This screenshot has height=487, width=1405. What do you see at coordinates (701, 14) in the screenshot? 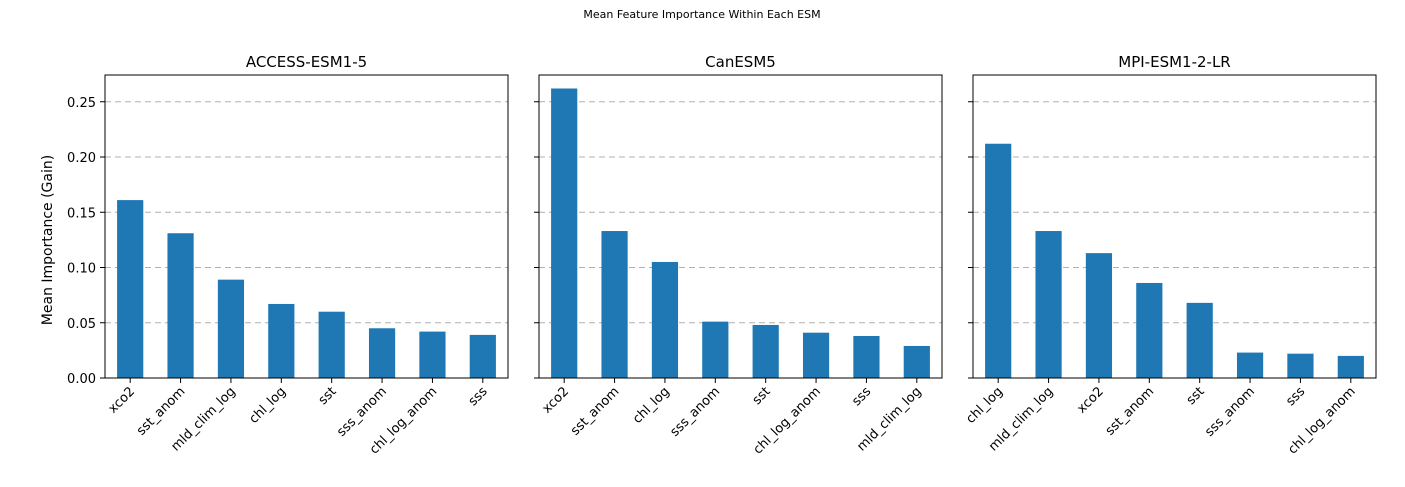
I see `figure-title: Mean Feature Importance Within Each ESM` at bounding box center [701, 14].